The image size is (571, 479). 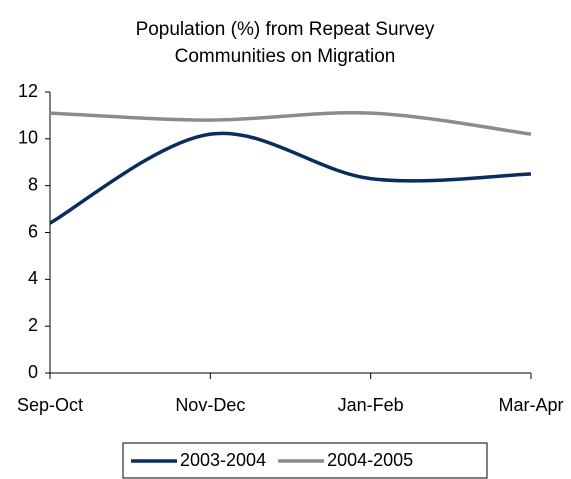 What do you see at coordinates (530, 405) in the screenshot?
I see `x-tick-label: Mar-Apr` at bounding box center [530, 405].